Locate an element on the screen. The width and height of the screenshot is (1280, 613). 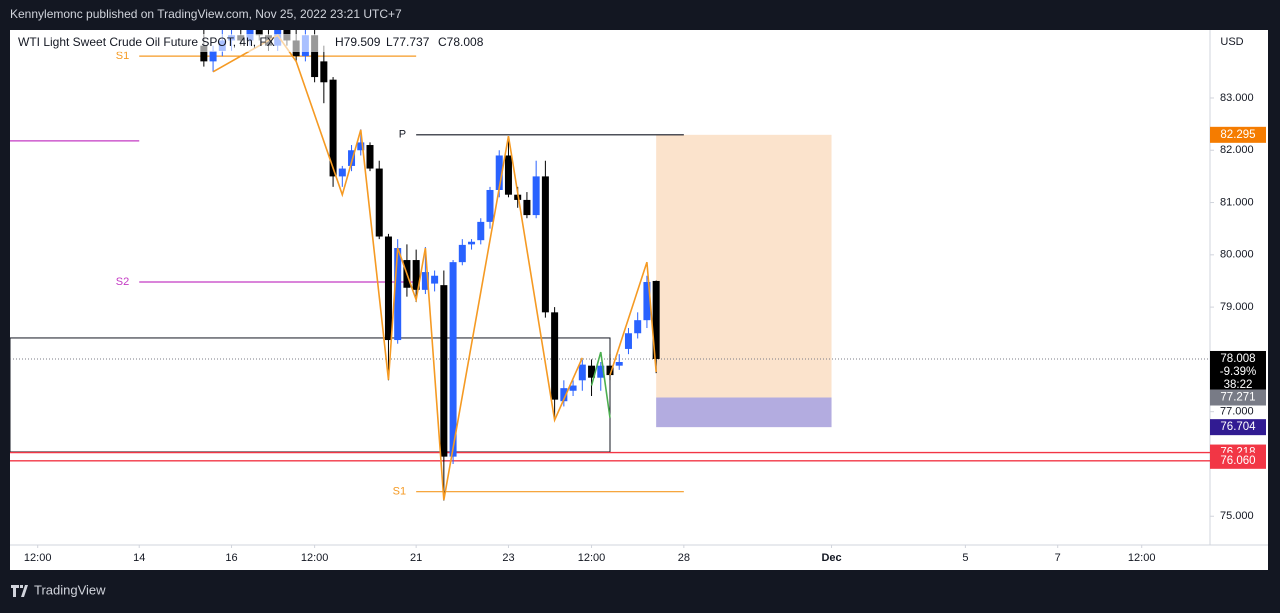
x-tick-label: 14 is located at coordinates (139, 558).